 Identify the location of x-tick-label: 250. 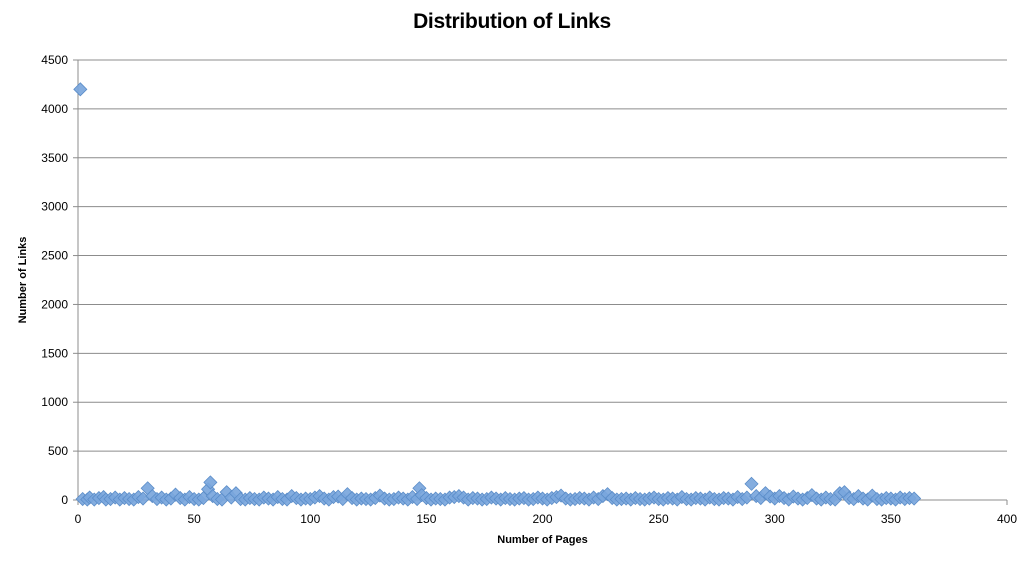
(659, 519).